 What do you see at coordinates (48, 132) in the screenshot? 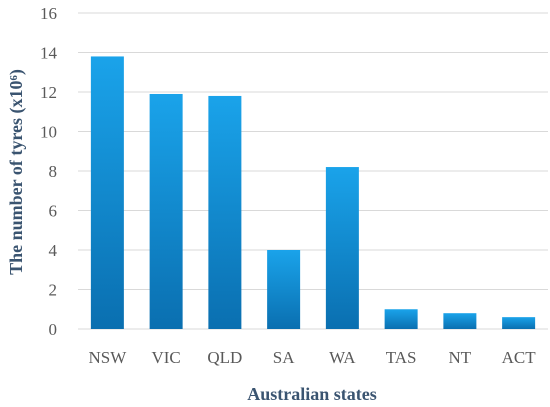
I see `y-tick-label: 10` at bounding box center [48, 132].